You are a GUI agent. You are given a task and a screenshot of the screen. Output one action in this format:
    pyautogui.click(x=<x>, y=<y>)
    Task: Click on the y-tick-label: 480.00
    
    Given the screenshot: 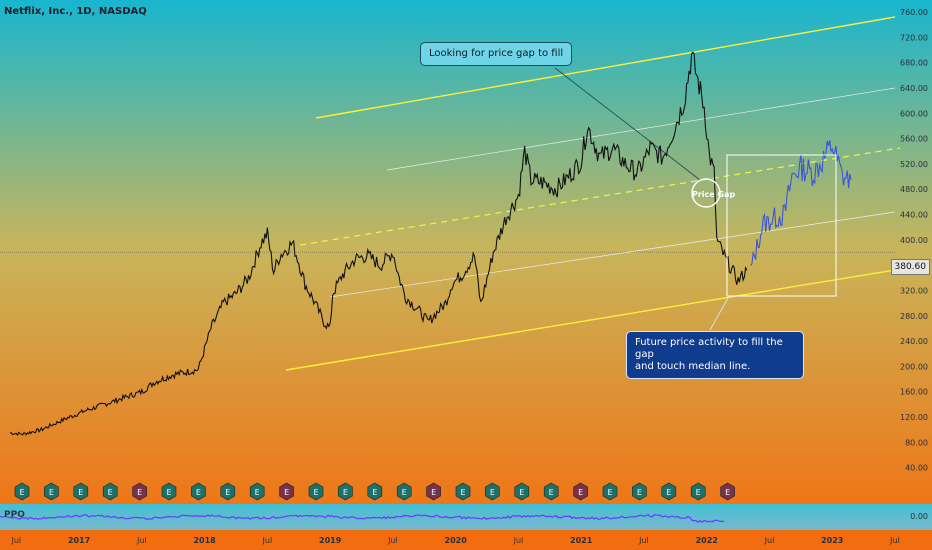 What is the action you would take?
    pyautogui.click(x=914, y=189)
    